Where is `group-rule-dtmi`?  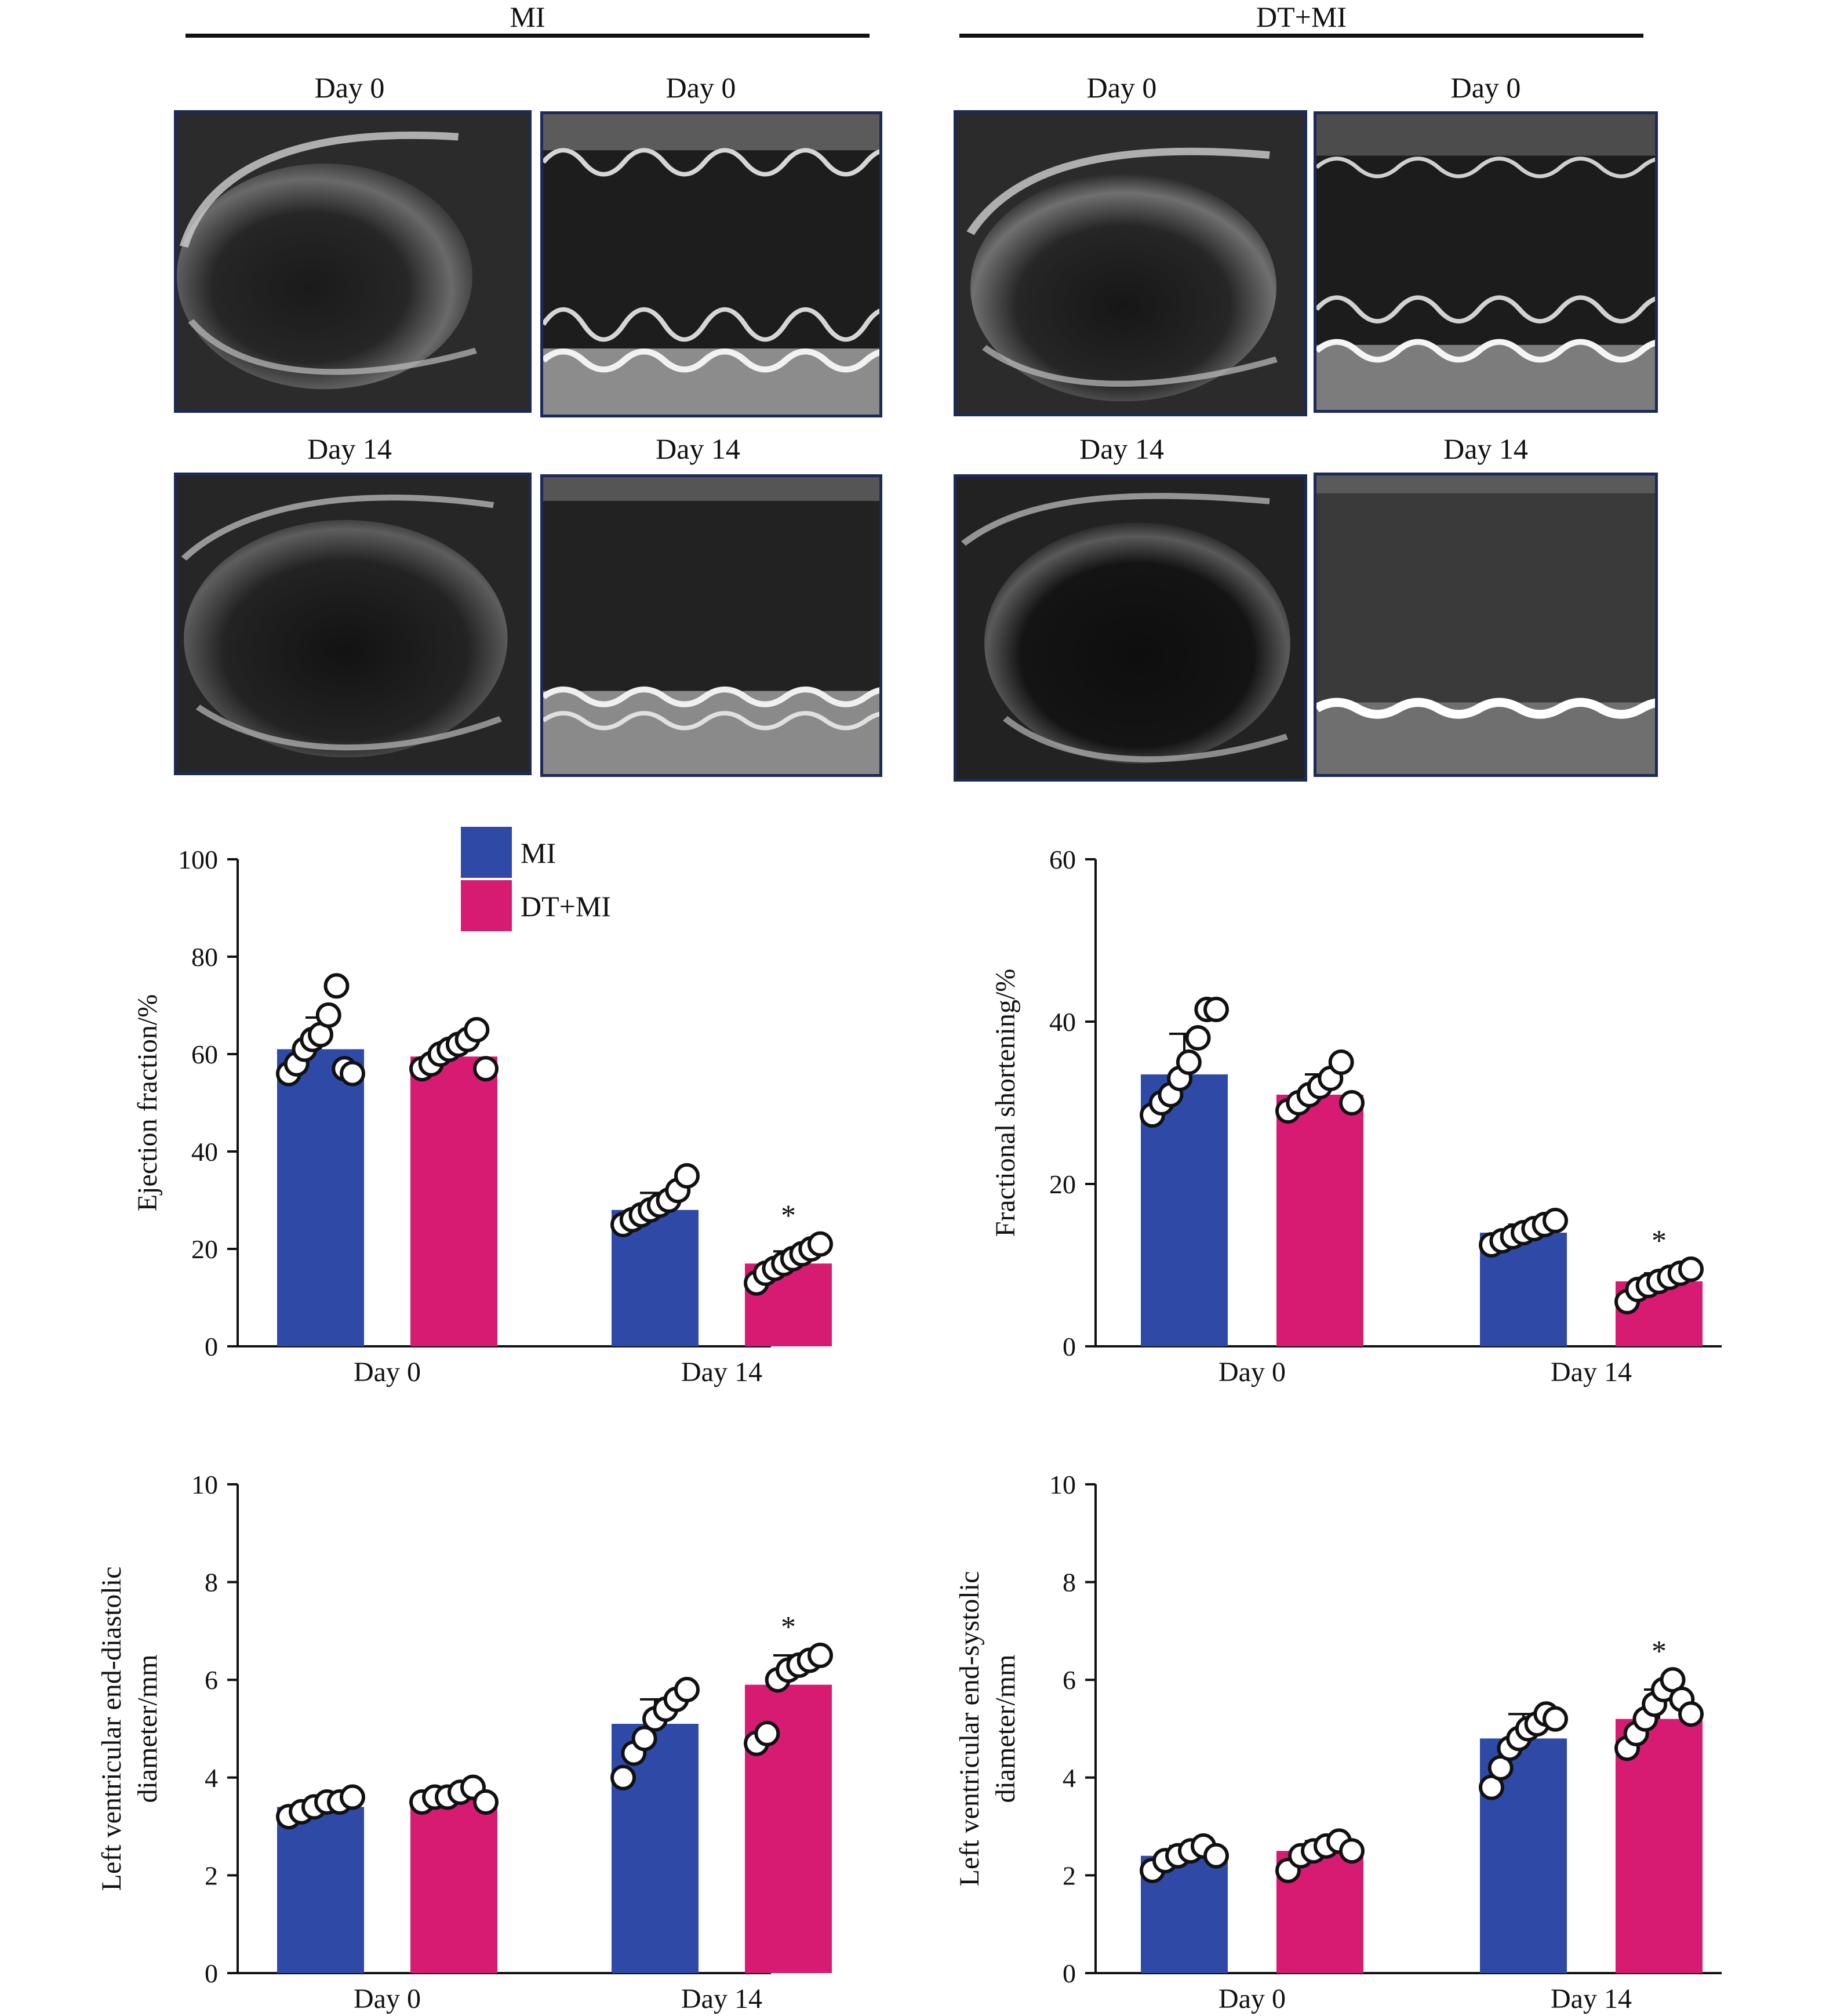 group-rule-dtmi is located at coordinates (1301, 36).